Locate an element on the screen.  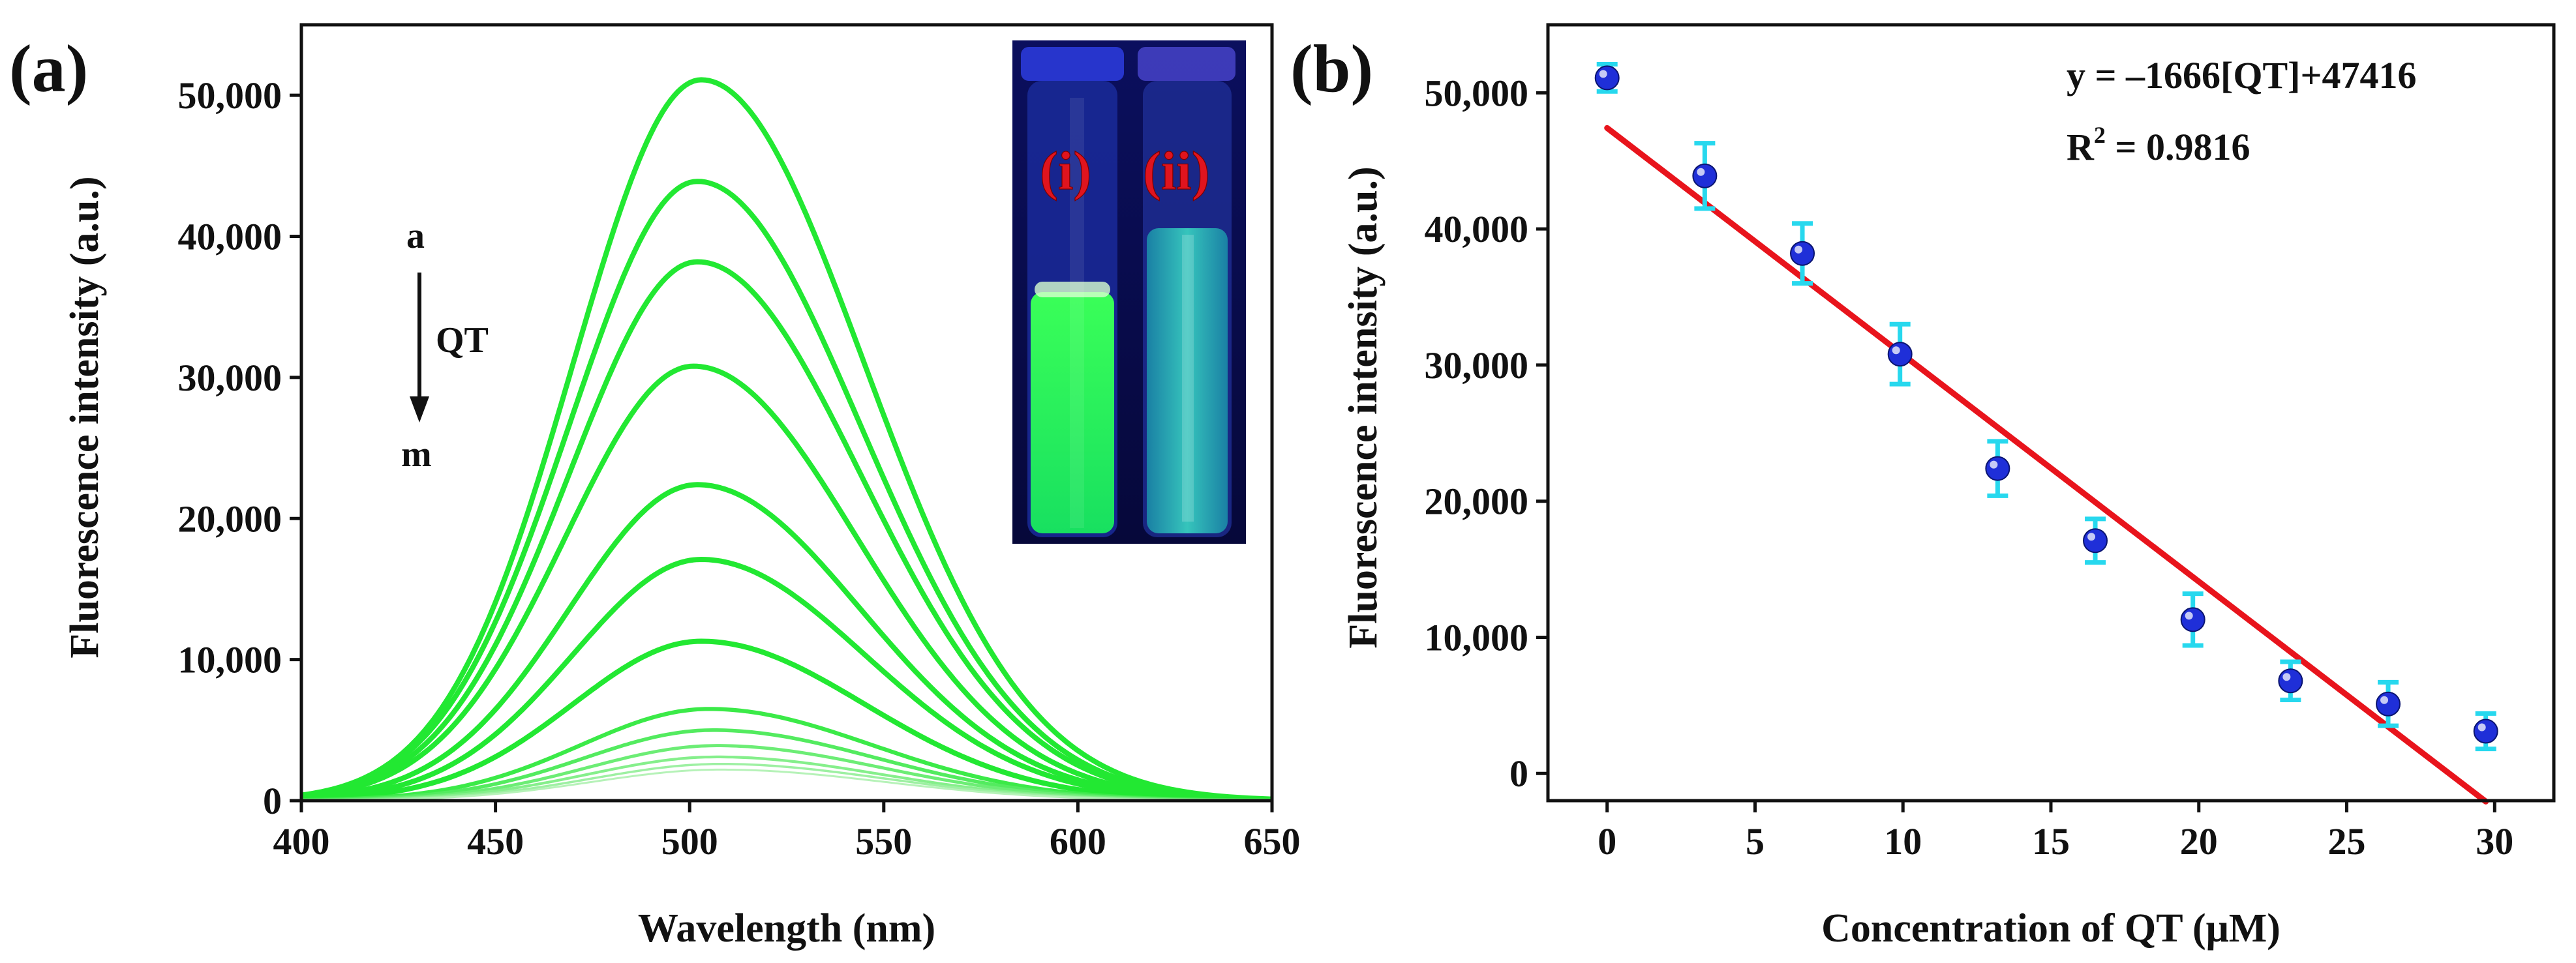
r-squared-value: = 0.9816 is located at coordinates (2178, 147).